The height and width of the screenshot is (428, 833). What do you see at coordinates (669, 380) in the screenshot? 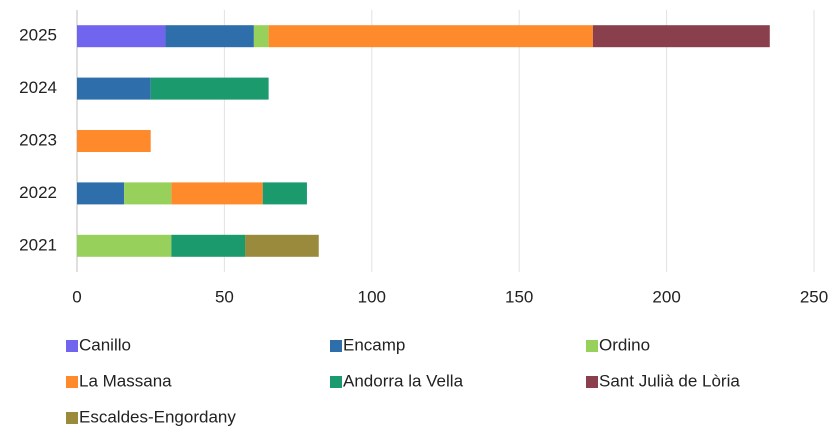
I see `legend-label: Sant Julià de Lòria` at bounding box center [669, 380].